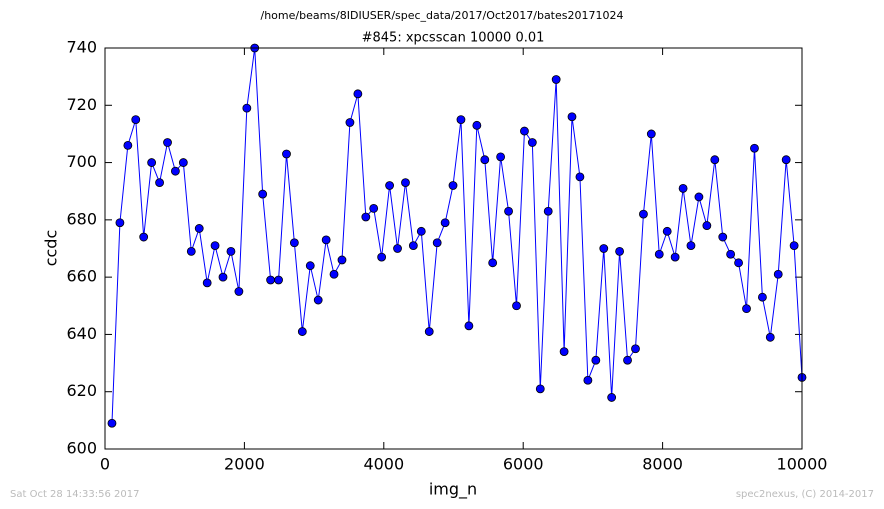 The height and width of the screenshot is (509, 884). I want to click on x-tick-label: 8000, so click(662, 464).